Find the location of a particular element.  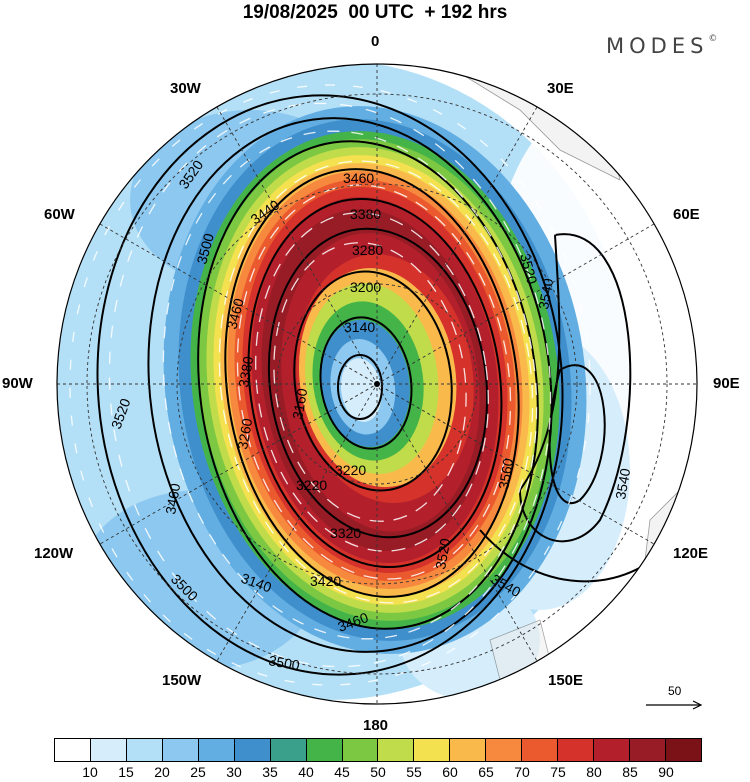

lon-label-180: 180 is located at coordinates (376, 725).